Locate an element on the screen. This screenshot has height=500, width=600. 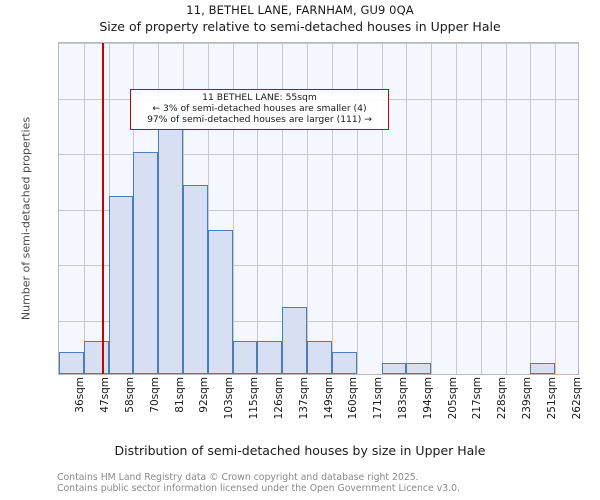
x-tick-171sqm: 171sqm is located at coordinates (378, 398).